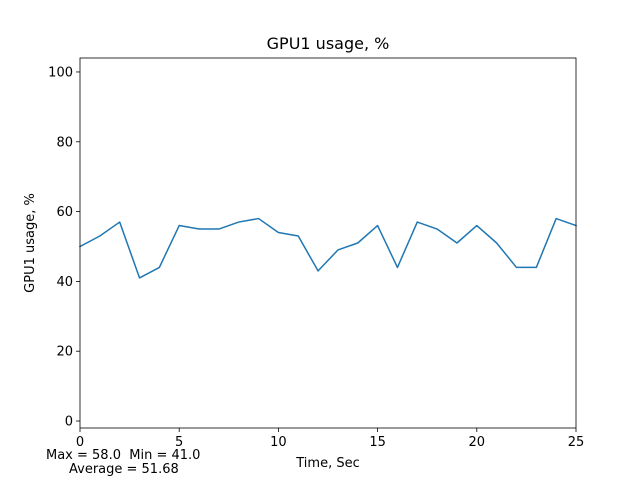 Image resolution: width=640 pixels, height=480 pixels. What do you see at coordinates (179, 442) in the screenshot?
I see `x-tick-label: 5` at bounding box center [179, 442].